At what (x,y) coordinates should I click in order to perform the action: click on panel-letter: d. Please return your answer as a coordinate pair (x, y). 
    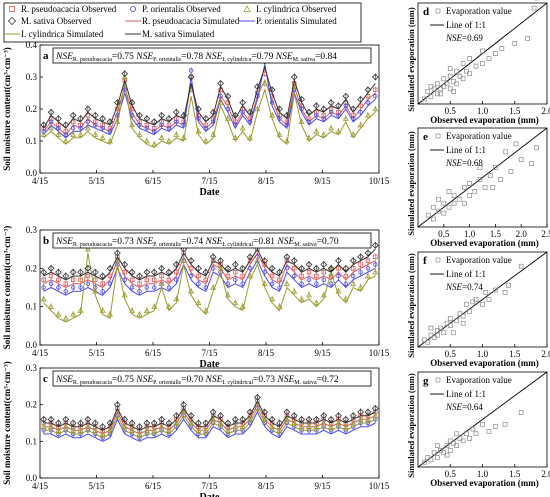
    Looking at the image, I should click on (426, 12).